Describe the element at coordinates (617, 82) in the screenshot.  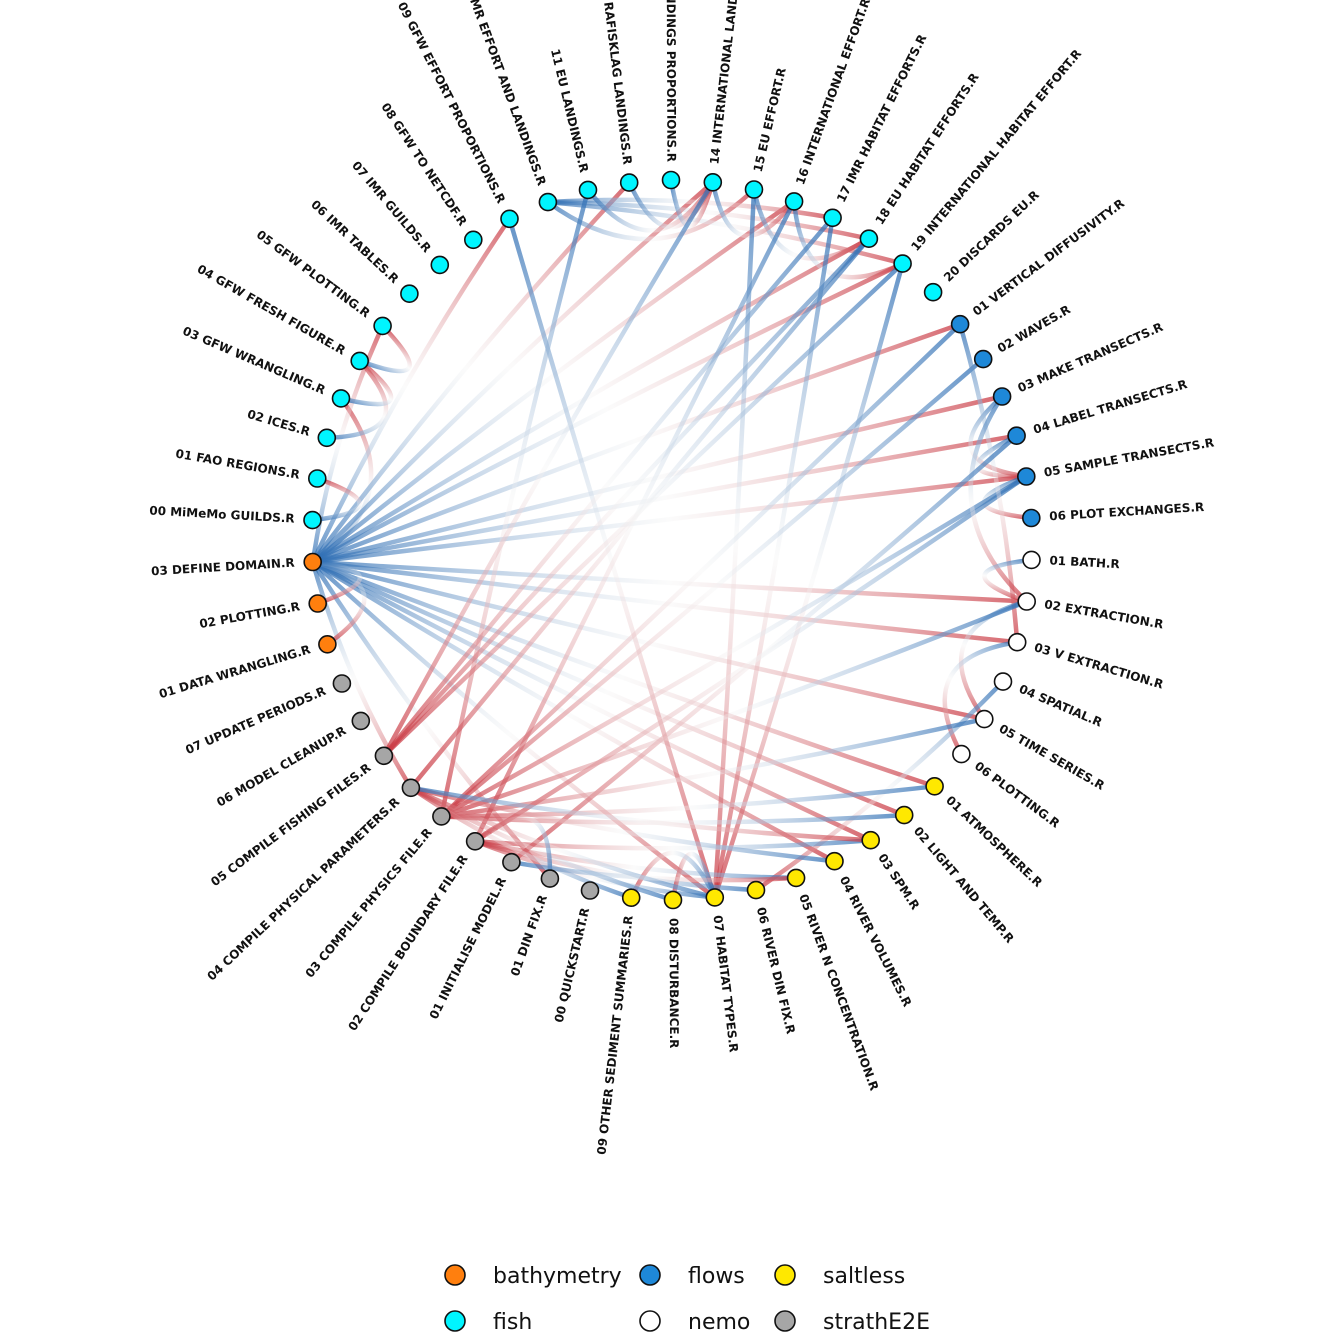
I see `node-label-fish_12: 12 RAFISKLAG LANDINGS.R` at that location.